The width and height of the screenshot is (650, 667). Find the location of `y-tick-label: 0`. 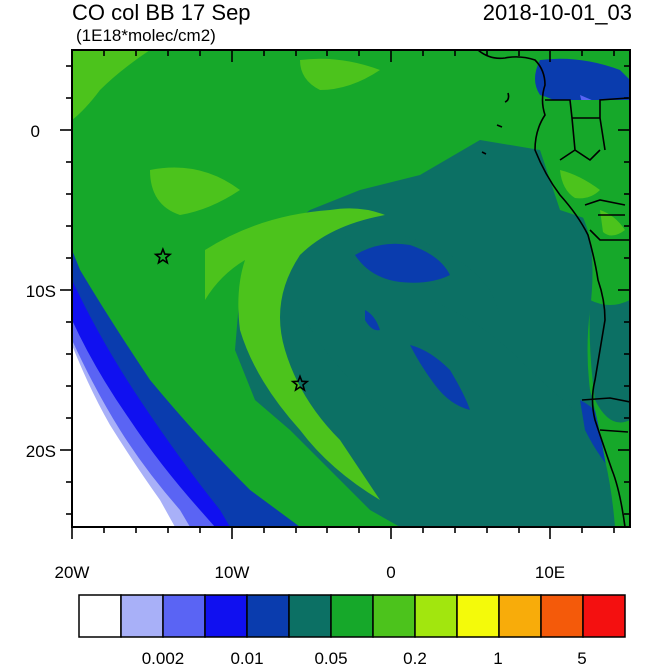

y-tick-label: 0 is located at coordinates (35, 131).